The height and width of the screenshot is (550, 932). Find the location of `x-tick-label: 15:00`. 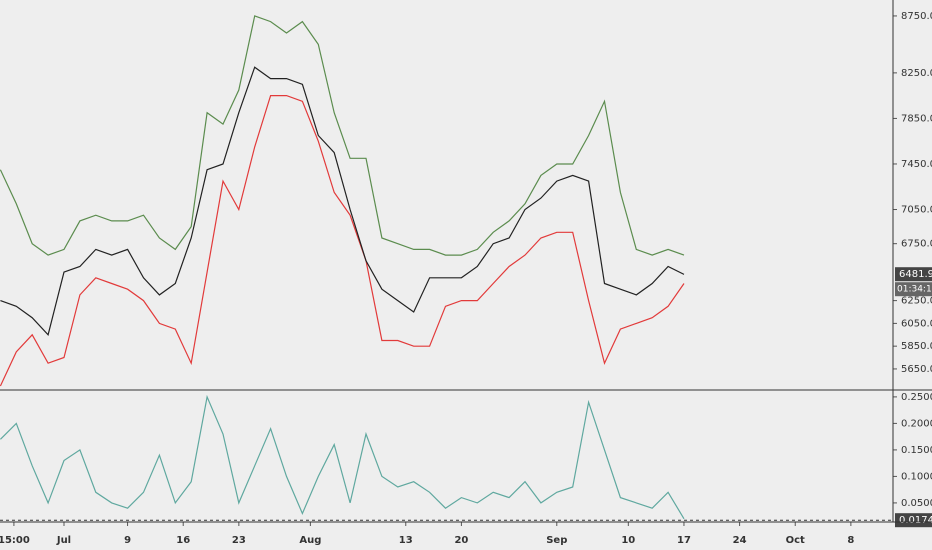

x-tick-label: 15:00 is located at coordinates (15, 540).